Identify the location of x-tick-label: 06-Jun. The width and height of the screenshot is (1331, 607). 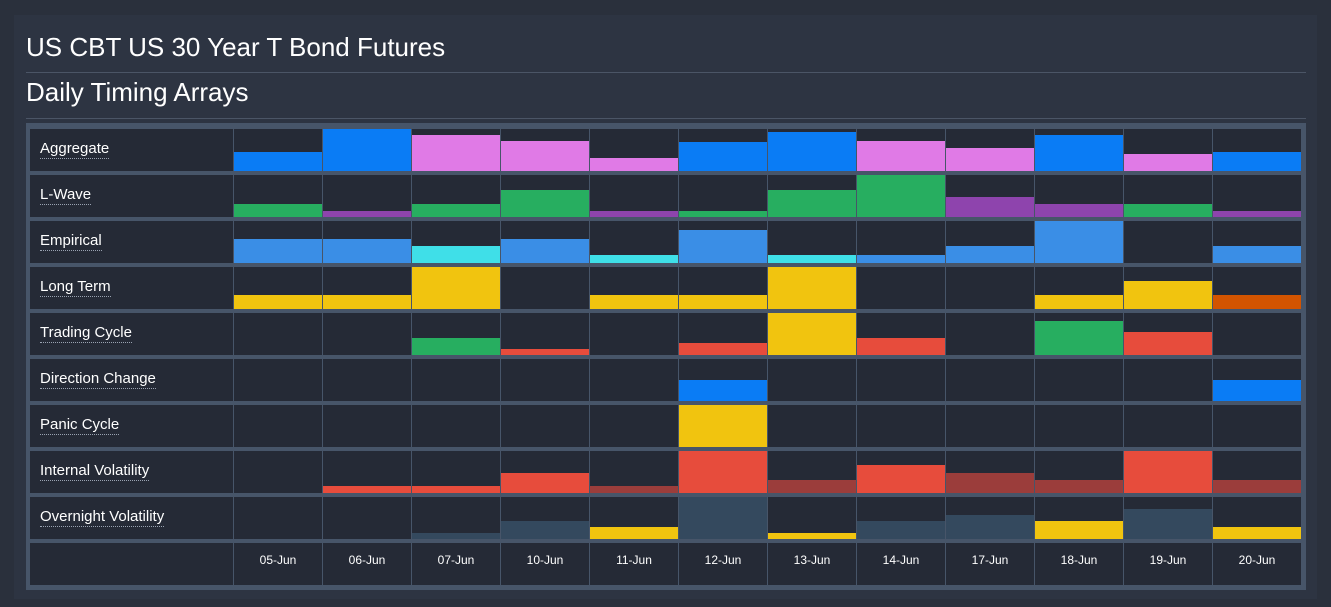
(367, 560).